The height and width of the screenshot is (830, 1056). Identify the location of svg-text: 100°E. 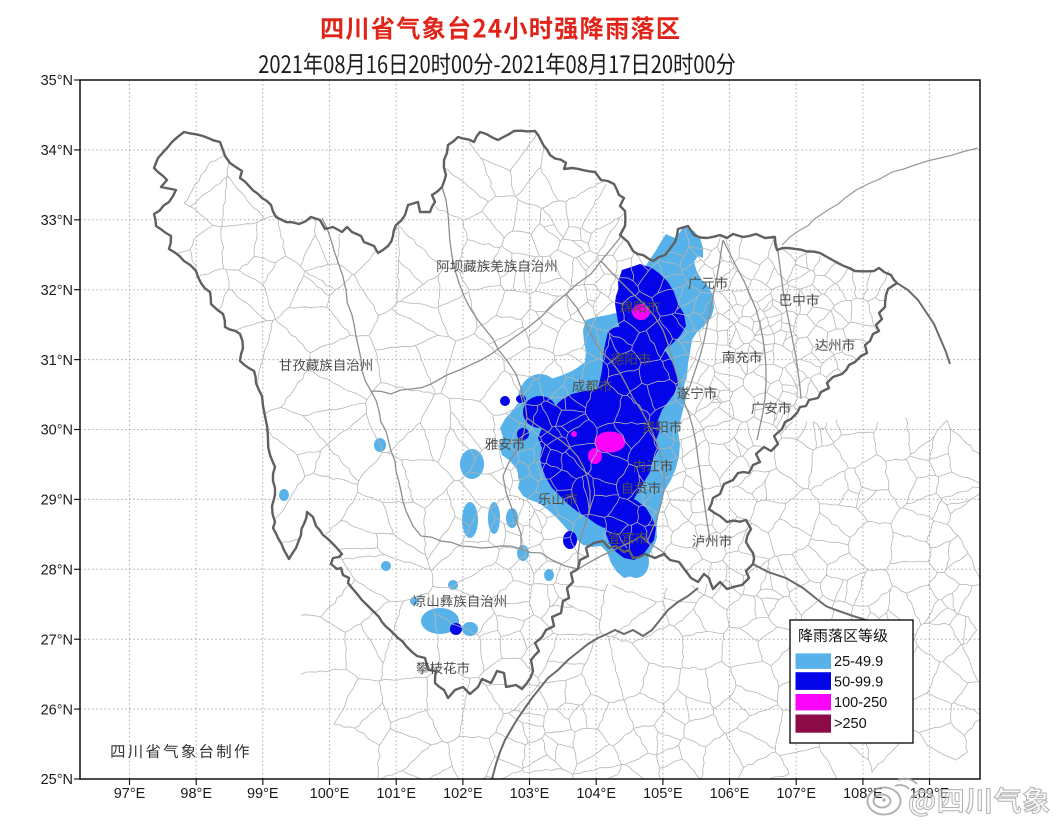
(330, 794).